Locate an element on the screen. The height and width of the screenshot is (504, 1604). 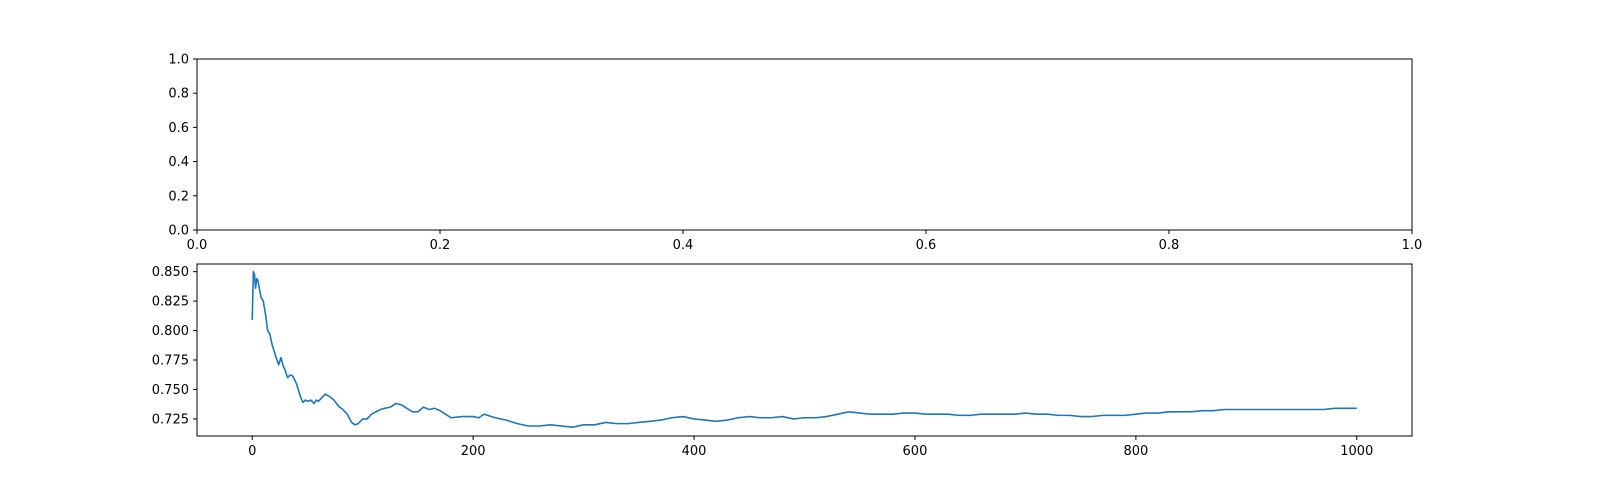
y-tick-label: 0.0 is located at coordinates (178, 231).